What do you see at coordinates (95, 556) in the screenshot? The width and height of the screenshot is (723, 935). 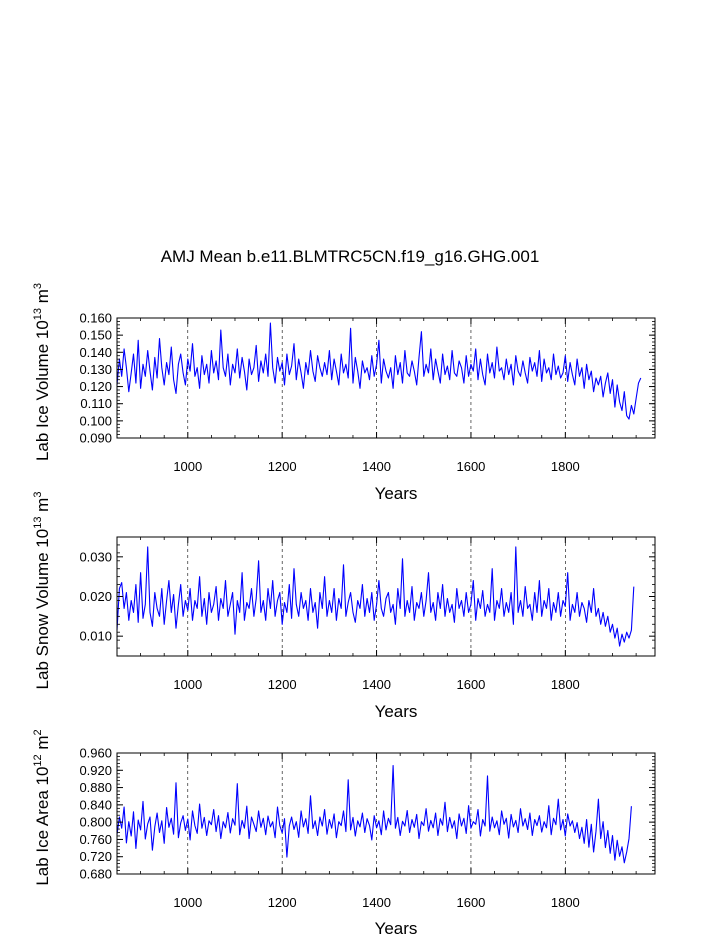 I see `y-tick-label: 0.030` at bounding box center [95, 556].